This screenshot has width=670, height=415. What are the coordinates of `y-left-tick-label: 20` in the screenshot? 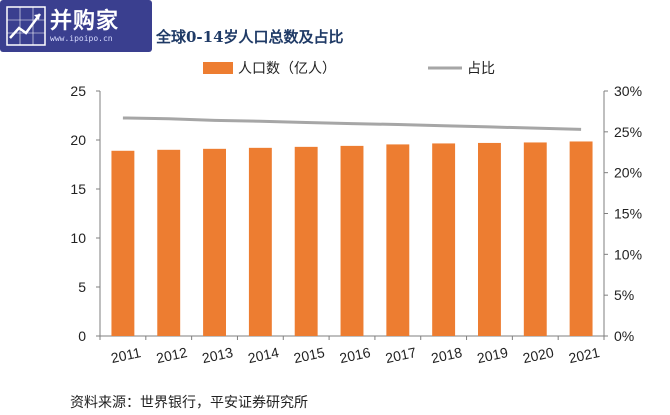 It's located at (78, 140).